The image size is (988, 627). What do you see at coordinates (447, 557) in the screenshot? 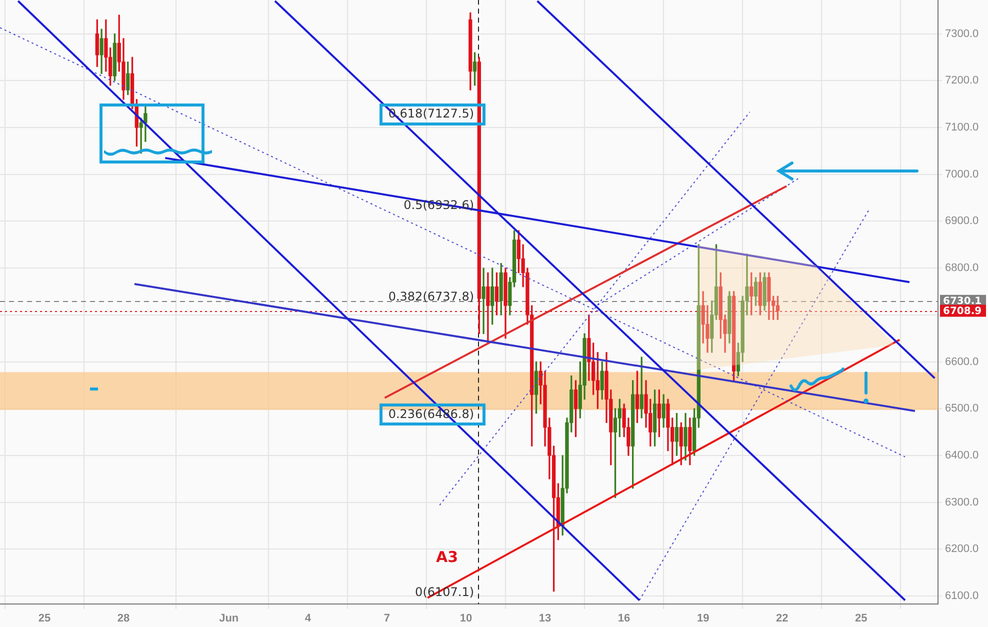
I see `annotation: A3` at bounding box center [447, 557].